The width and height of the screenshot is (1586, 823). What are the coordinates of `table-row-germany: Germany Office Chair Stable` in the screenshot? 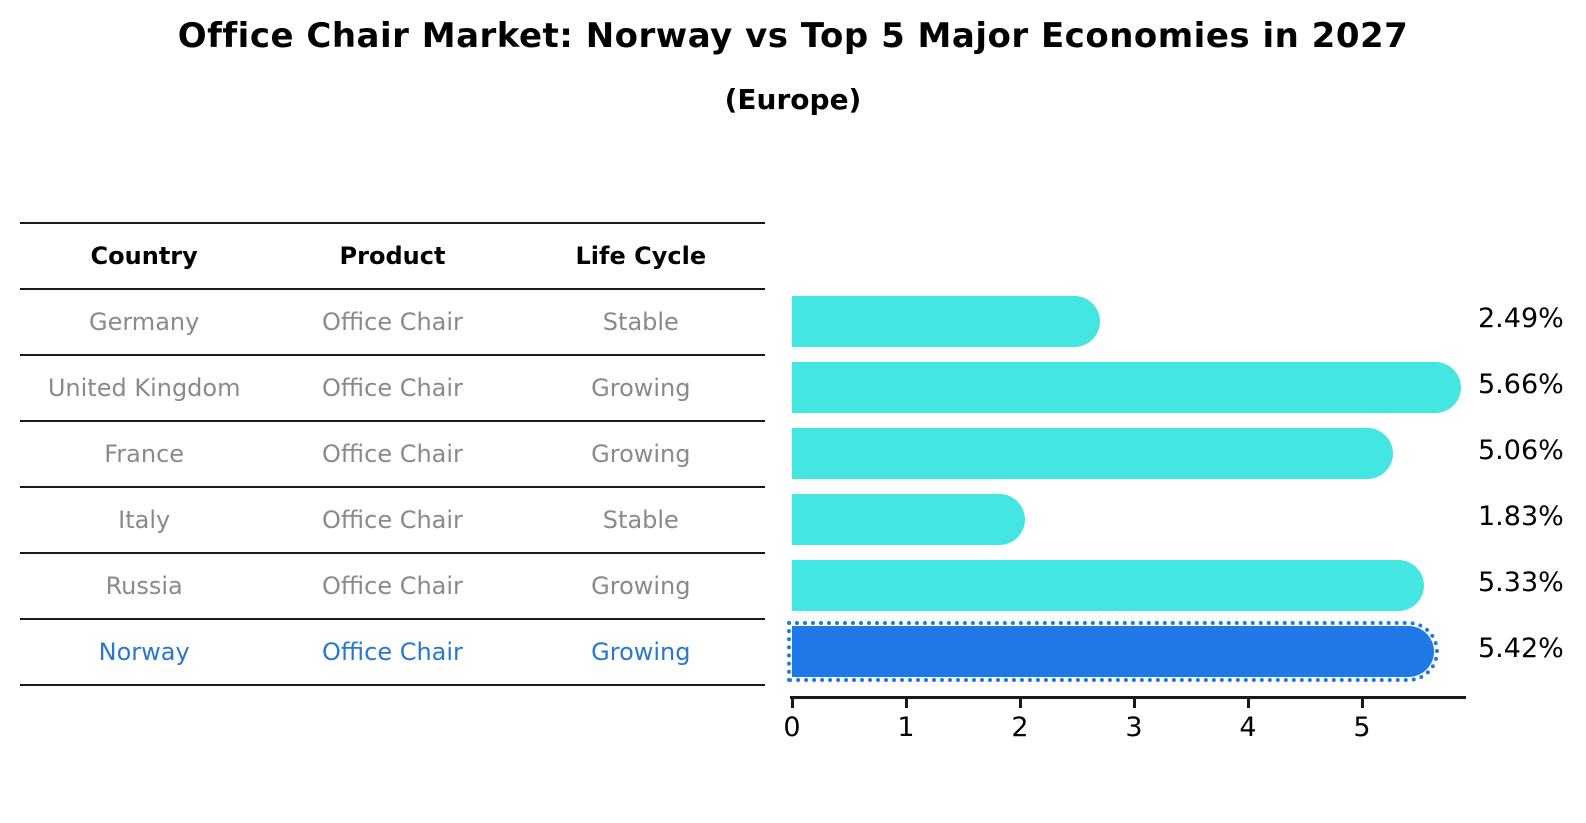 It's located at (392, 323).